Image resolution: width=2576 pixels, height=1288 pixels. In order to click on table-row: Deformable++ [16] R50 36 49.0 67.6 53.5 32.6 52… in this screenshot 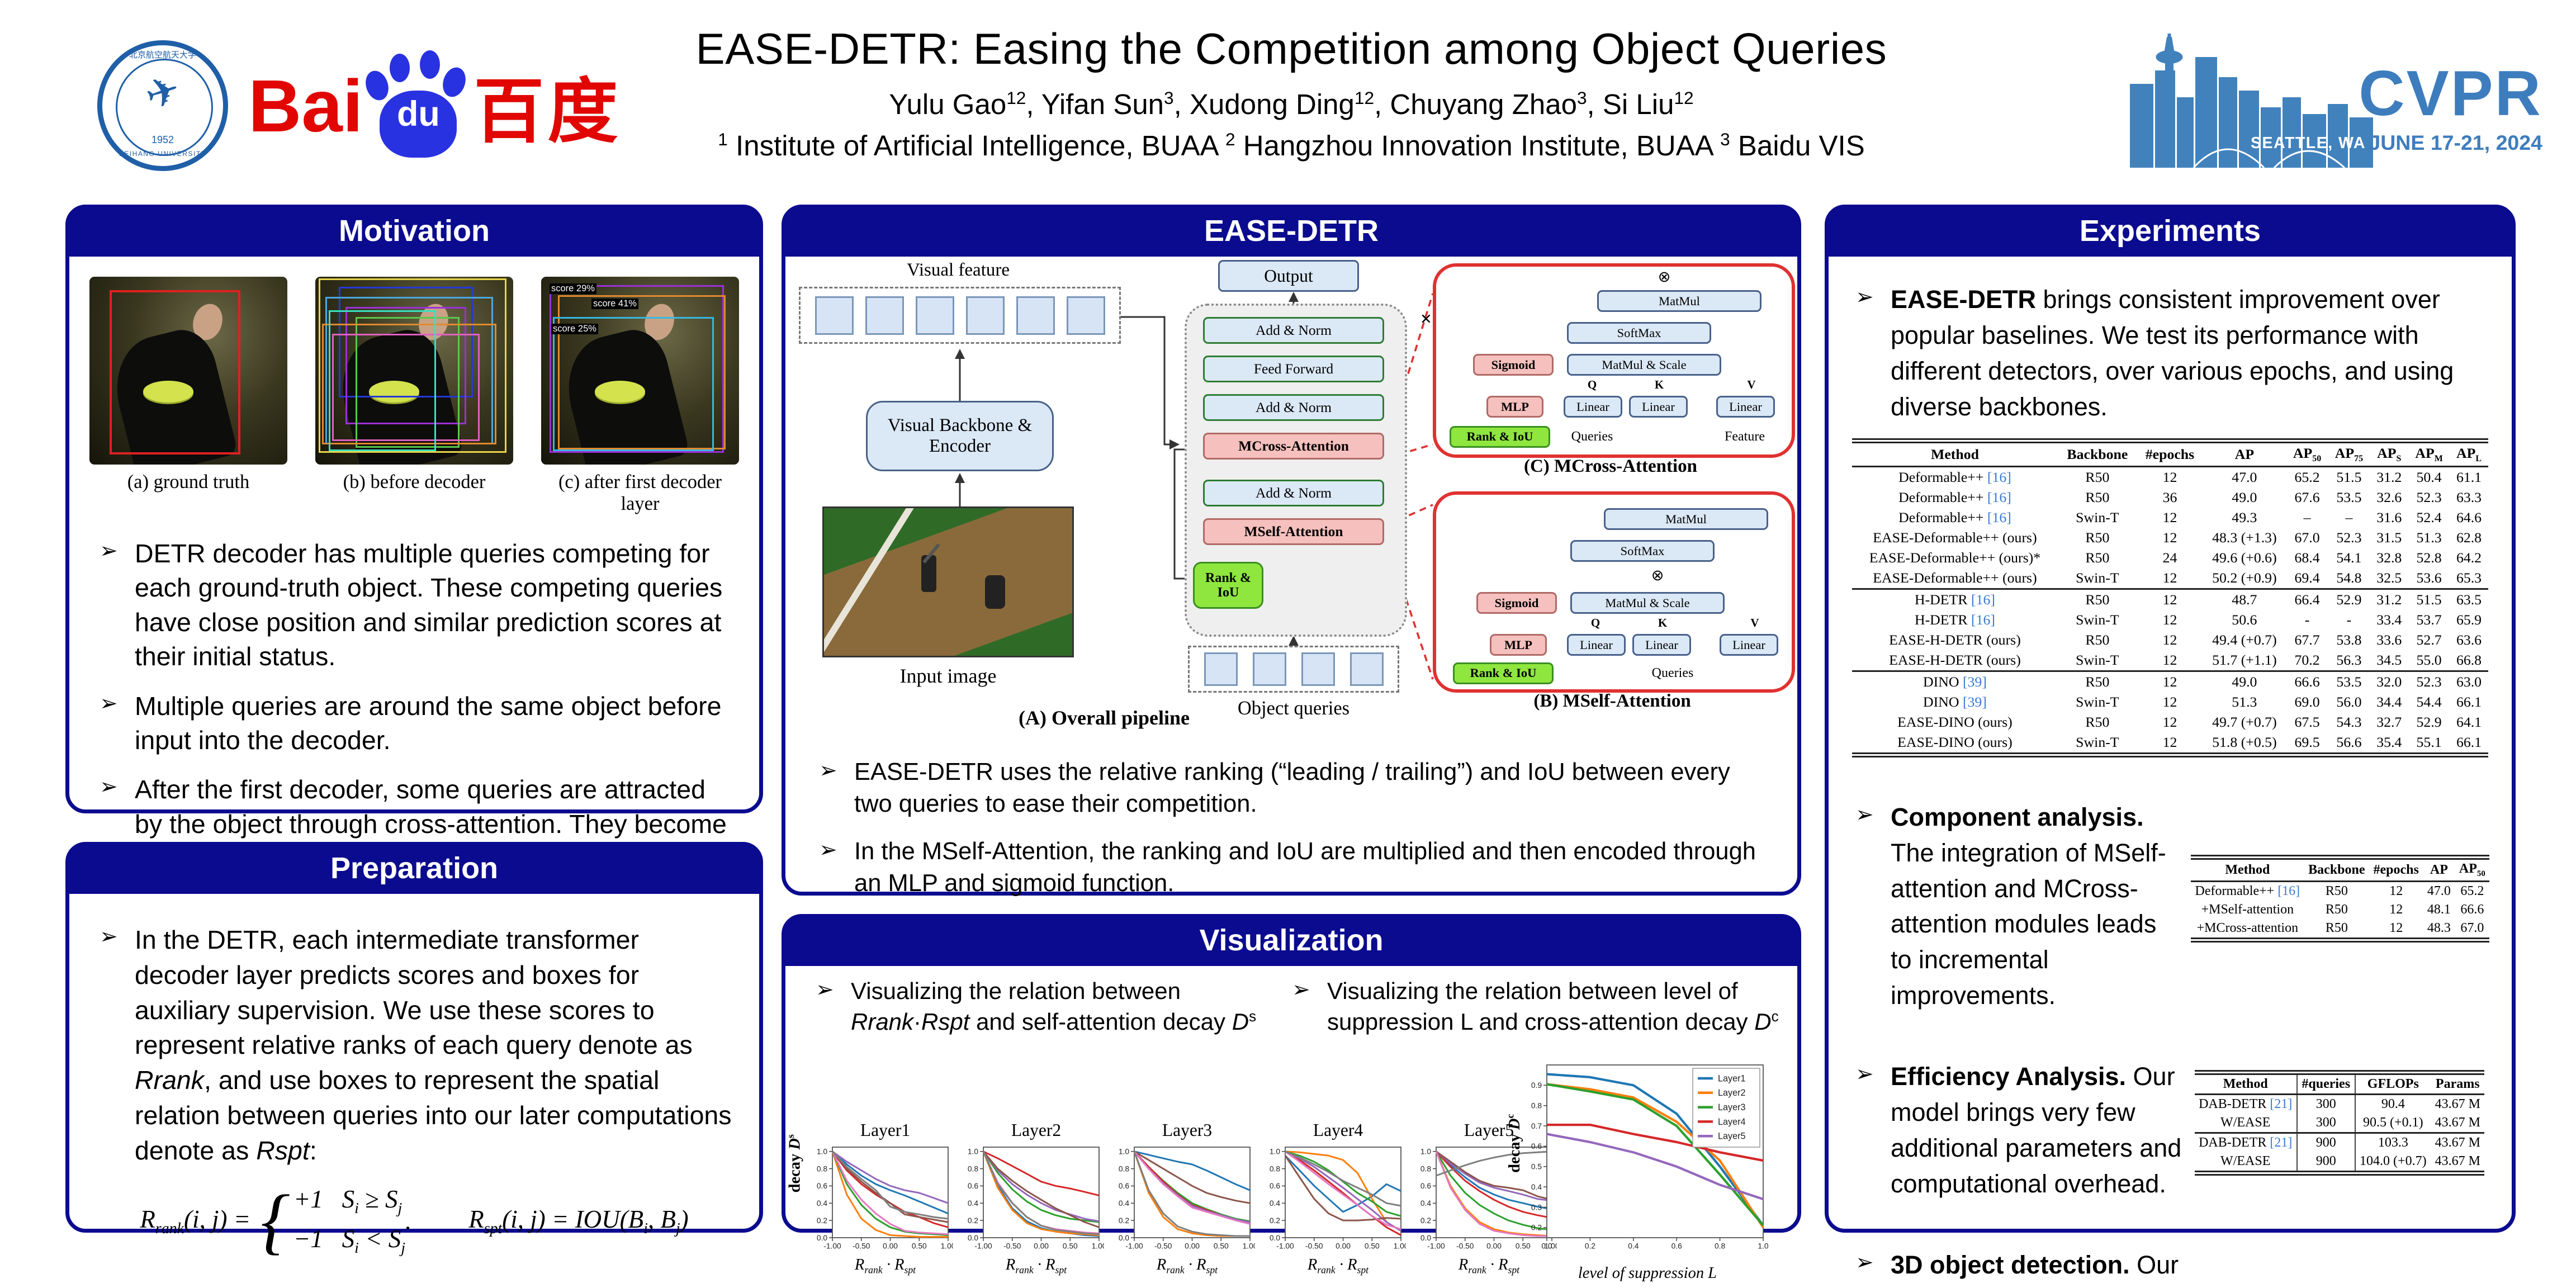, I will do `click(2170, 498)`.